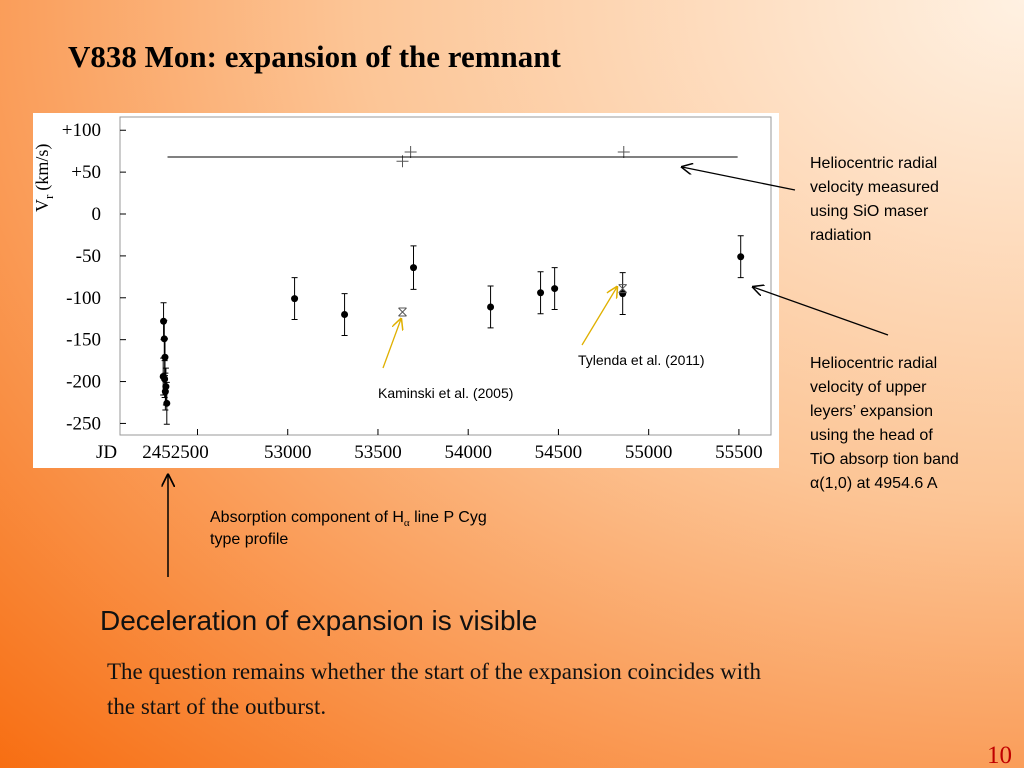 The width and height of the screenshot is (1024, 768). I want to click on annotation: velocity measured, so click(874, 187).